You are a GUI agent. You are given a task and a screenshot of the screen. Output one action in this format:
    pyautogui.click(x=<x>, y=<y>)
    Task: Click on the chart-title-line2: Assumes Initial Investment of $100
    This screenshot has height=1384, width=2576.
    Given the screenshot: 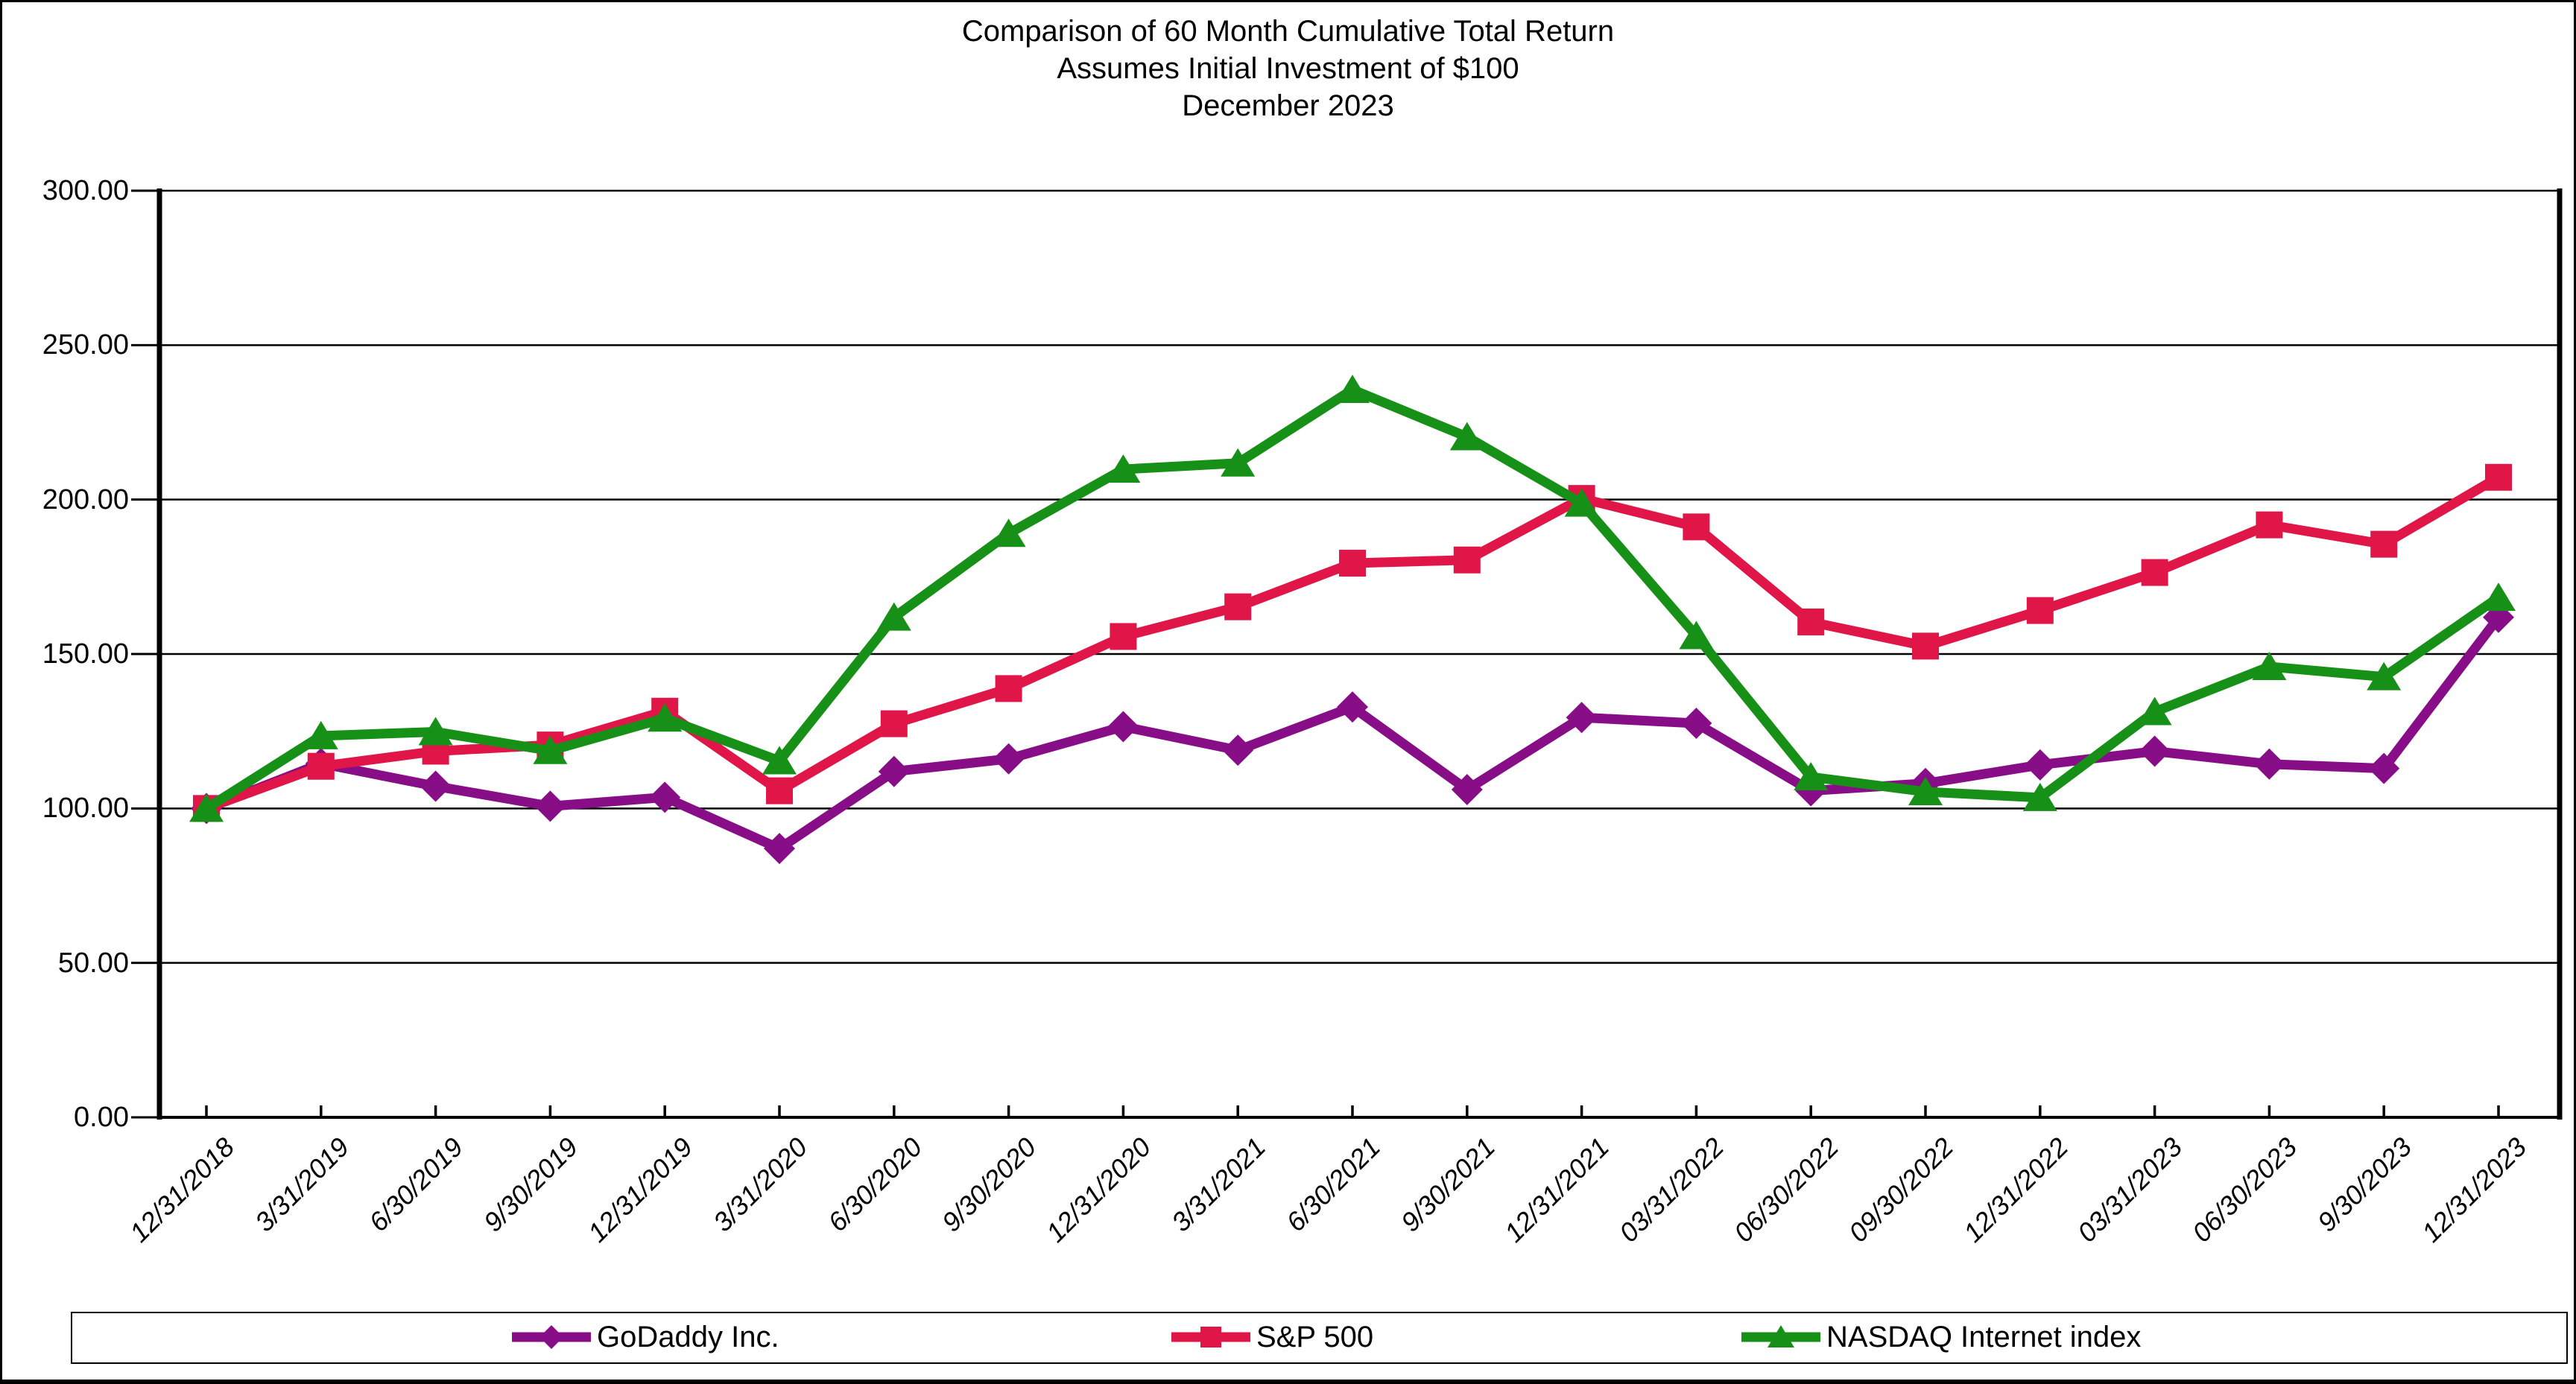 What is the action you would take?
    pyautogui.click(x=1288, y=68)
    